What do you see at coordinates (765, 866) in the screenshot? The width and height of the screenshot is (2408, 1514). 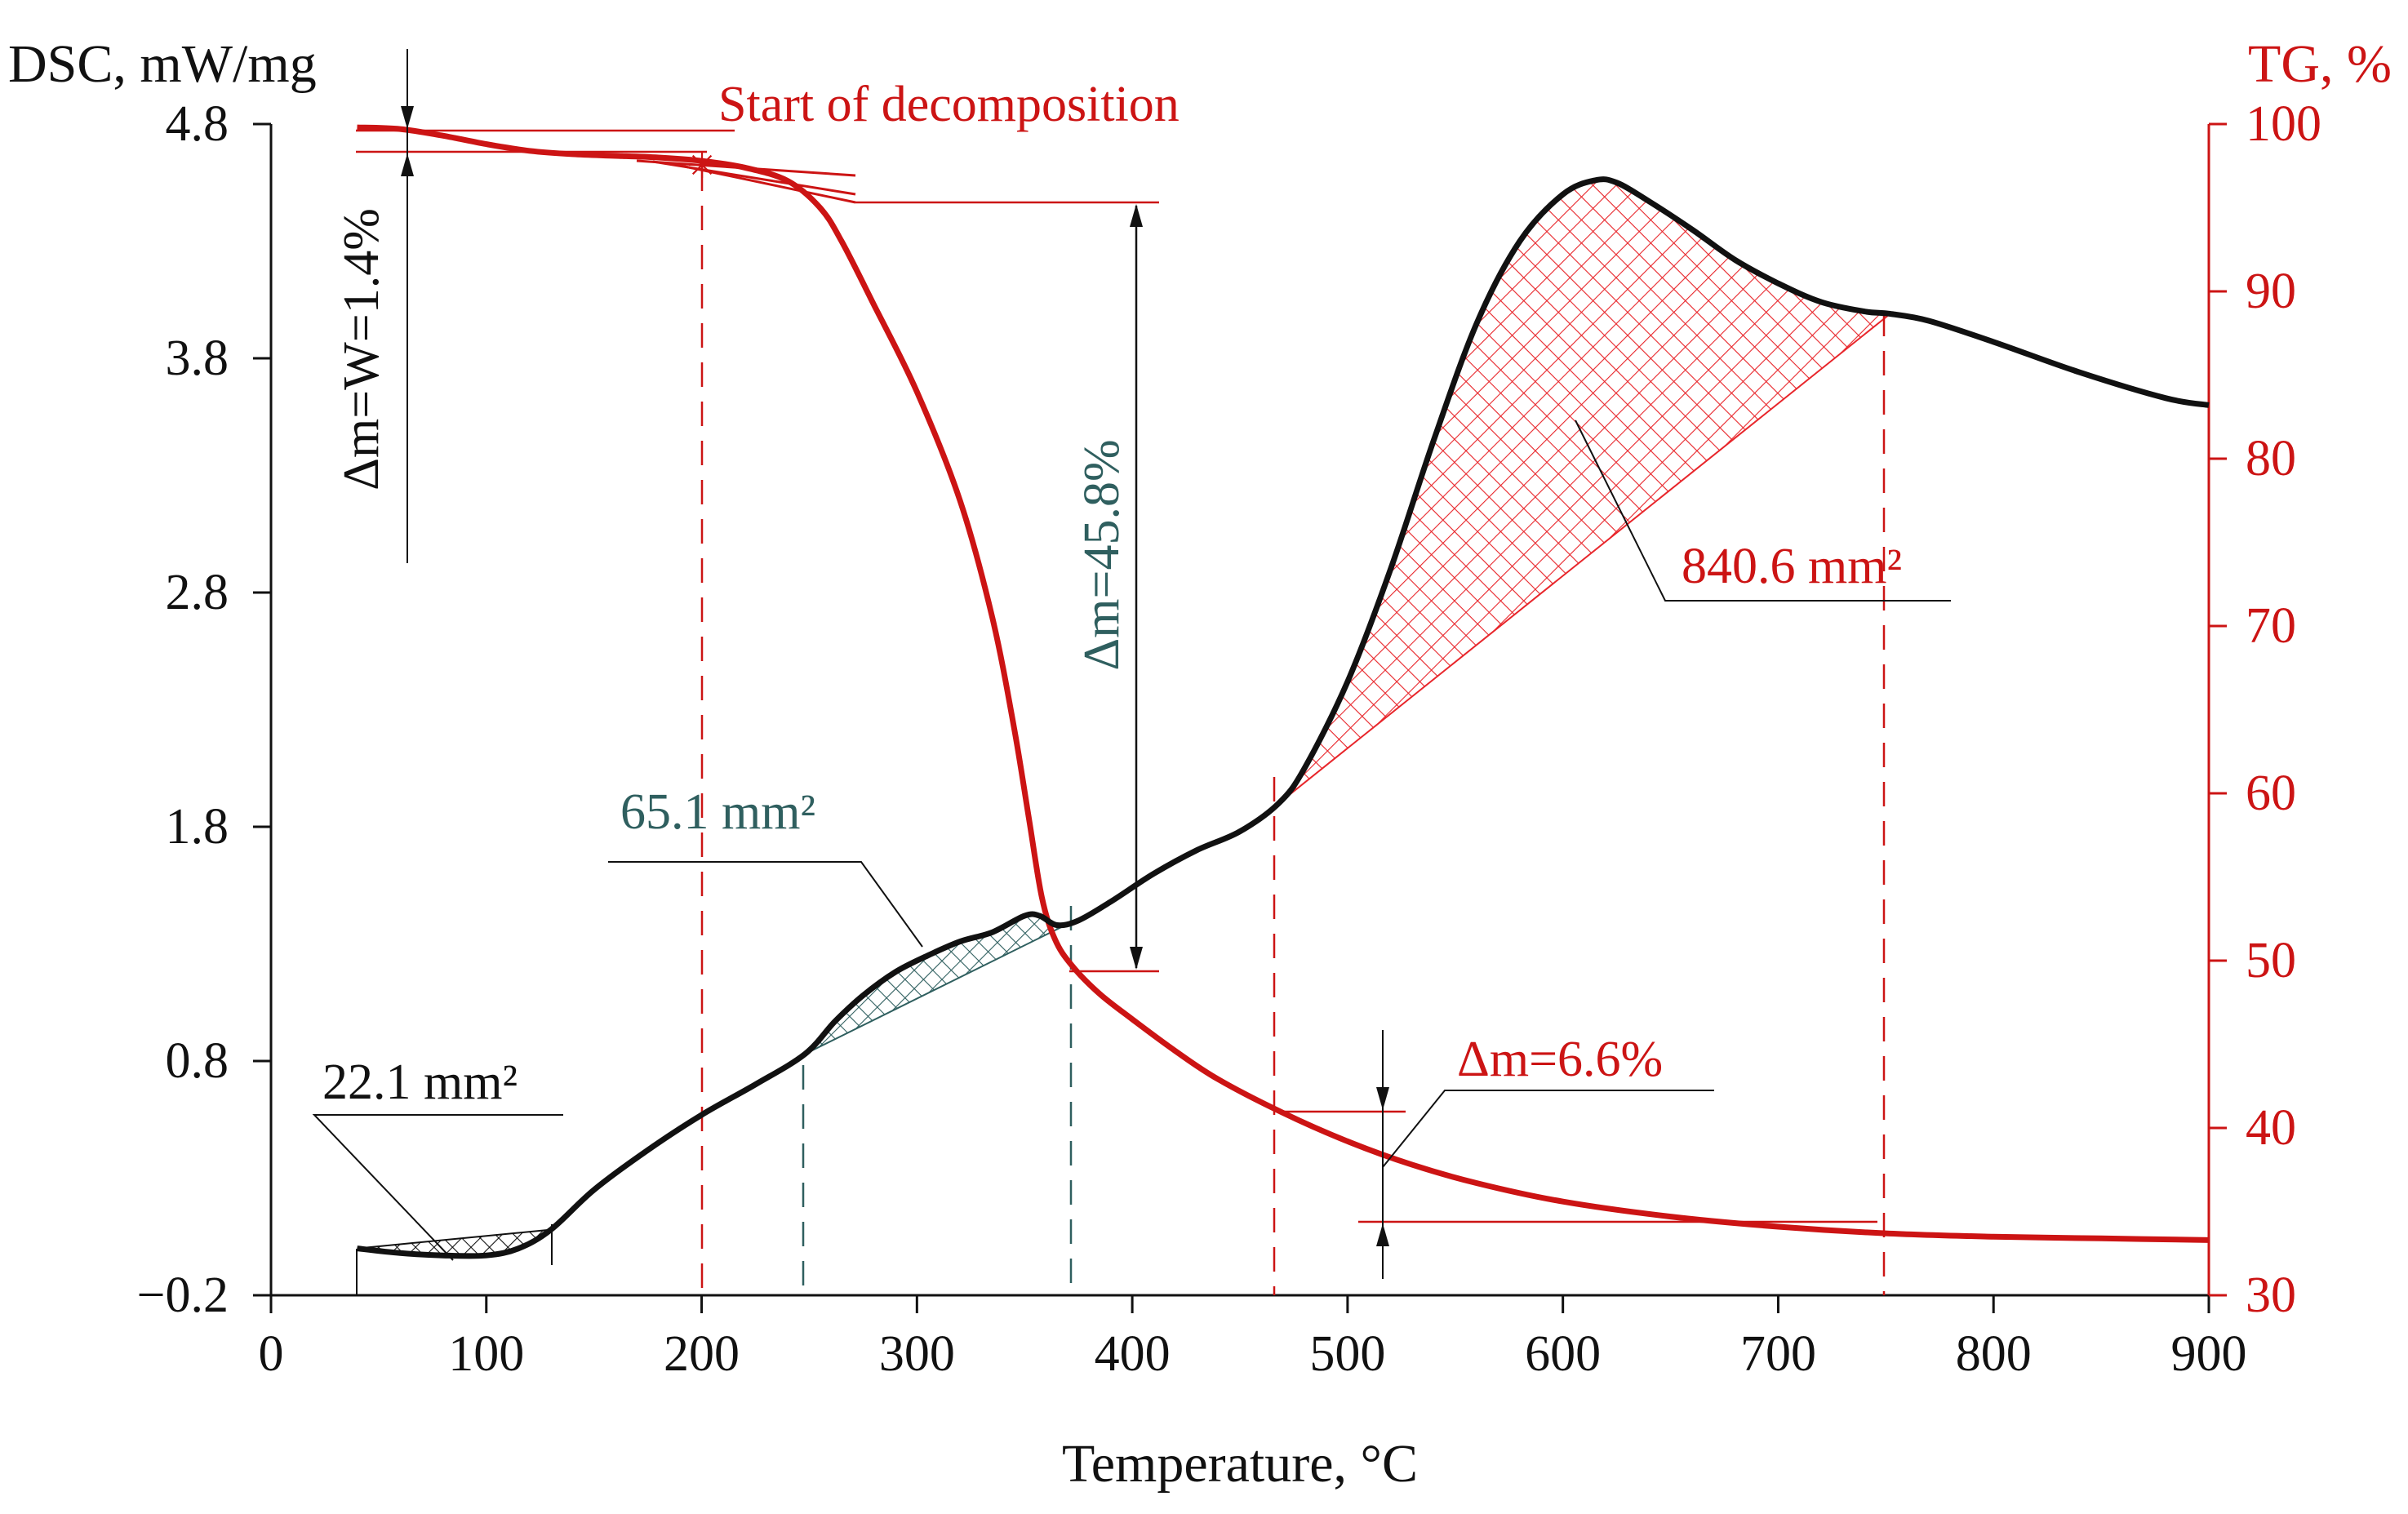 I see `area2-callout: 65.1 mm²` at bounding box center [765, 866].